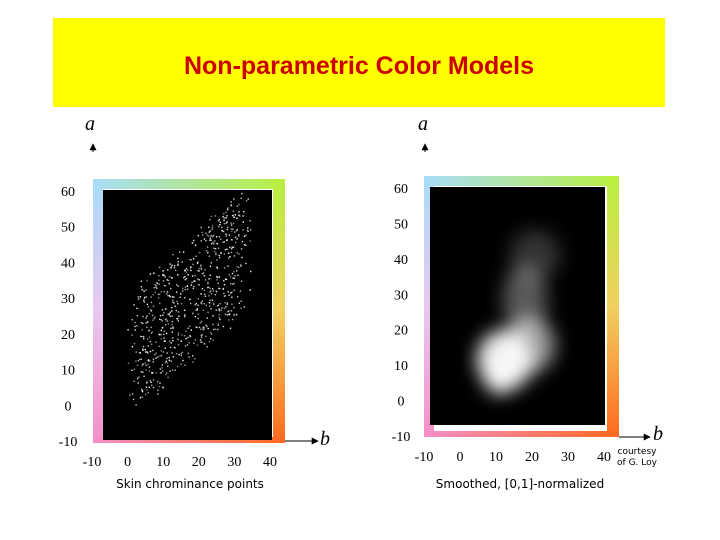 This screenshot has width=720, height=540. I want to click on caption: Skin chrominance points, so click(190, 484).